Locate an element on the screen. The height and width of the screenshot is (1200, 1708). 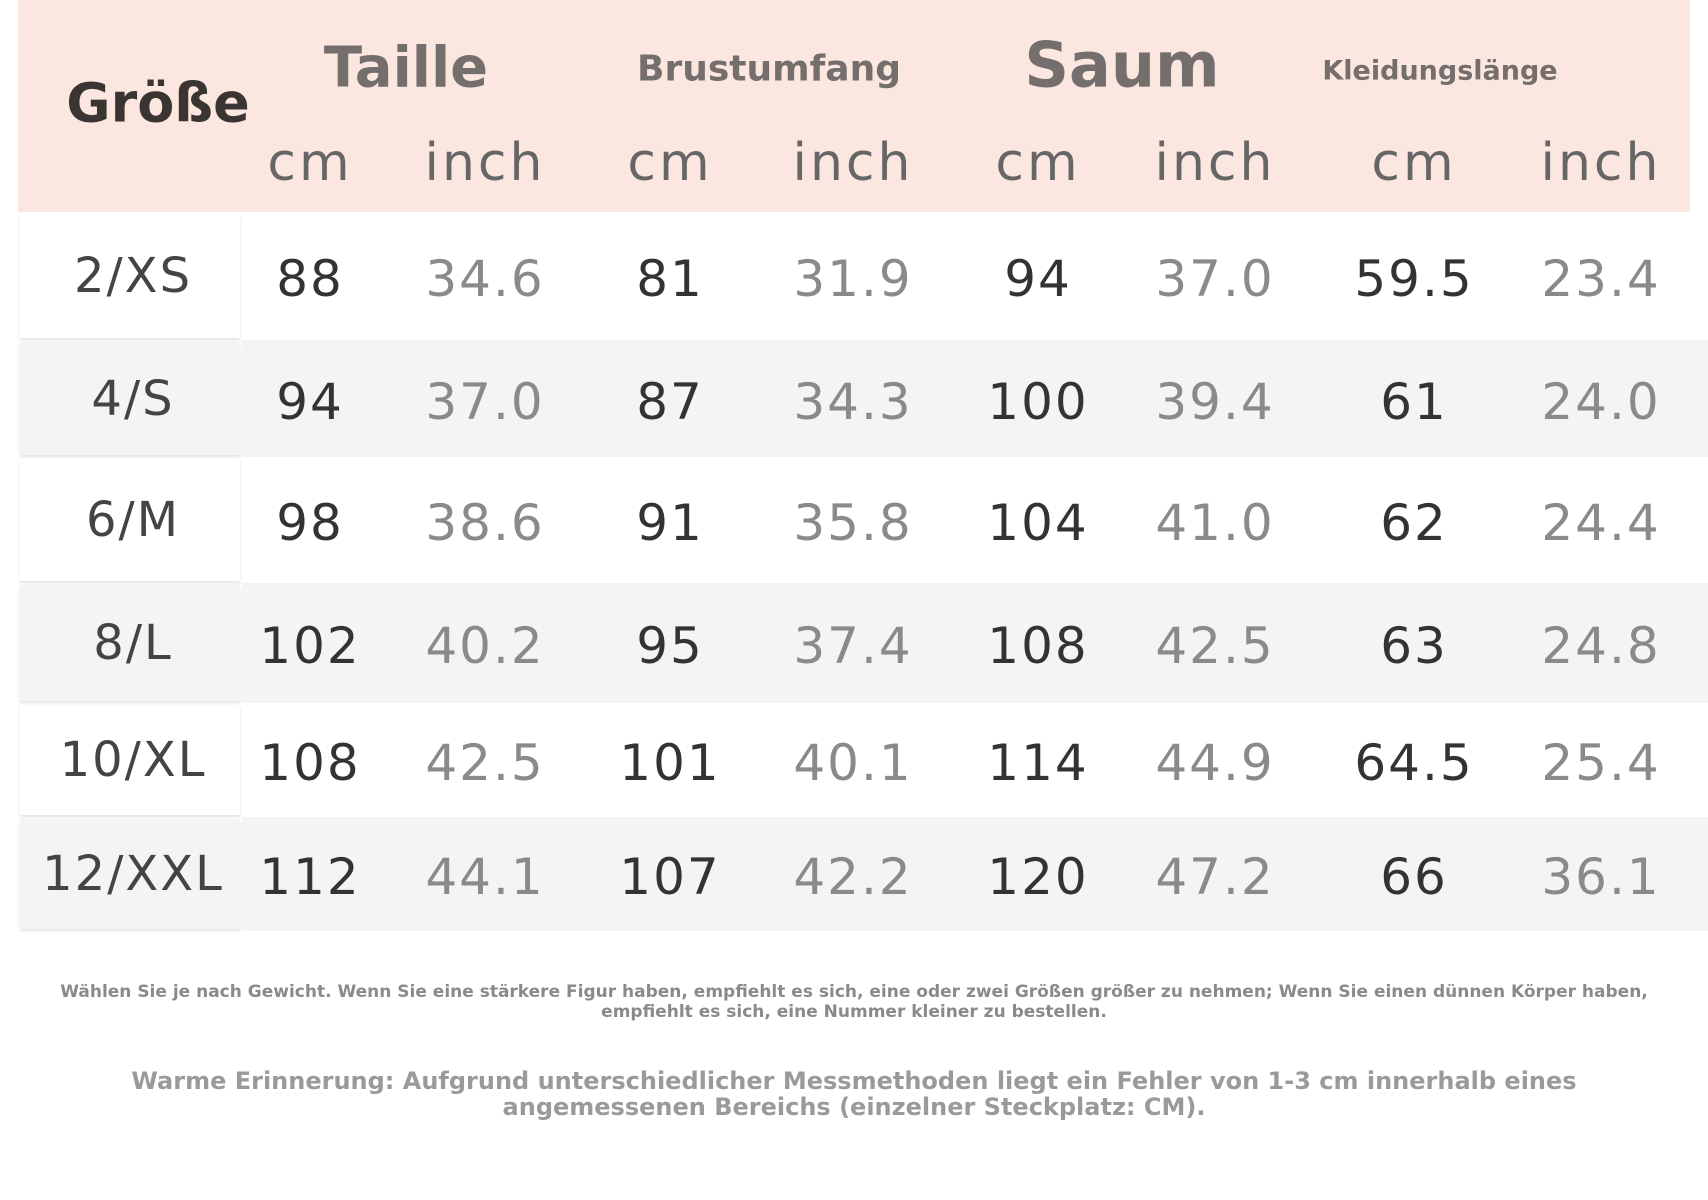
cm-value: 87 is located at coordinates (670, 401).